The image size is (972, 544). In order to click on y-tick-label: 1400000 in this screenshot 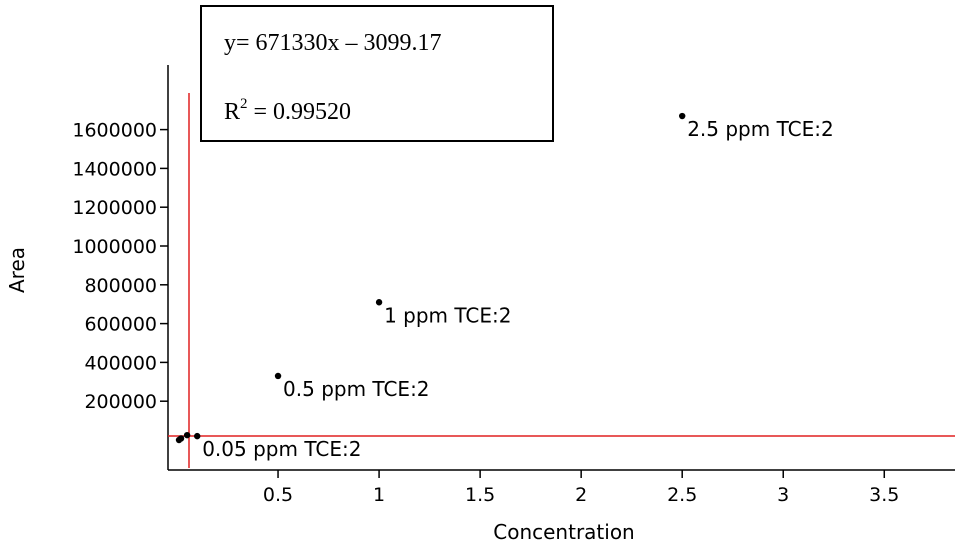, I will do `click(114, 169)`.